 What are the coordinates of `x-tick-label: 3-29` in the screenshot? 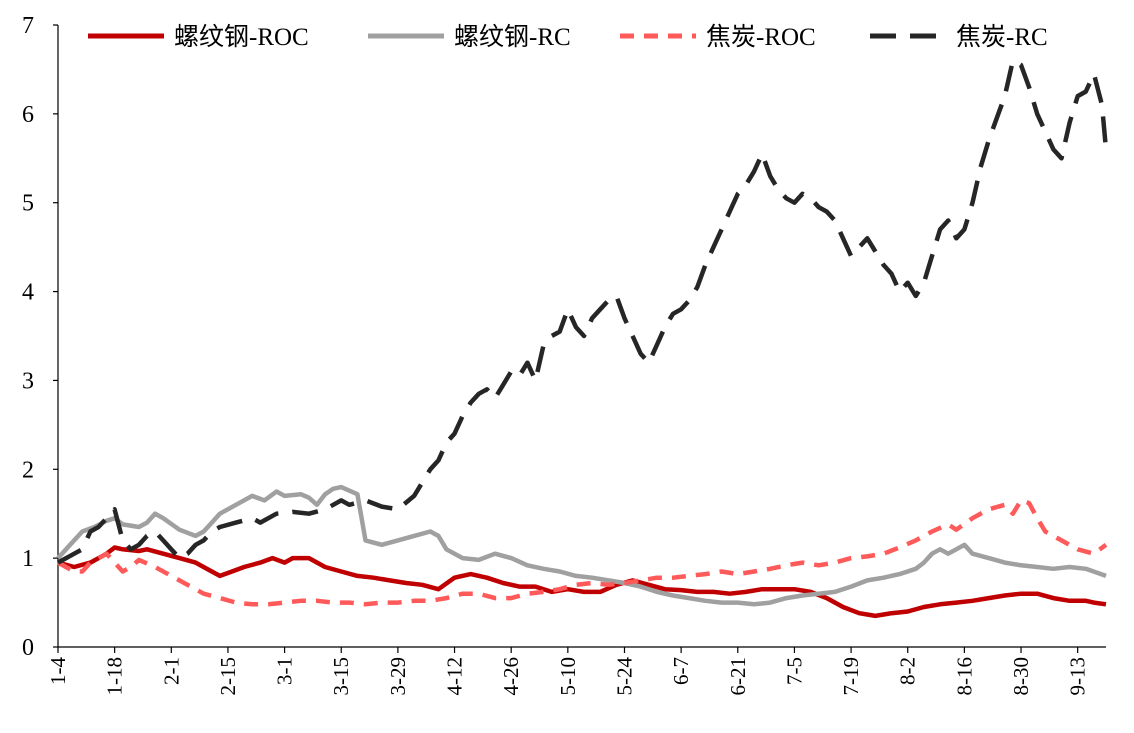 It's located at (398, 676).